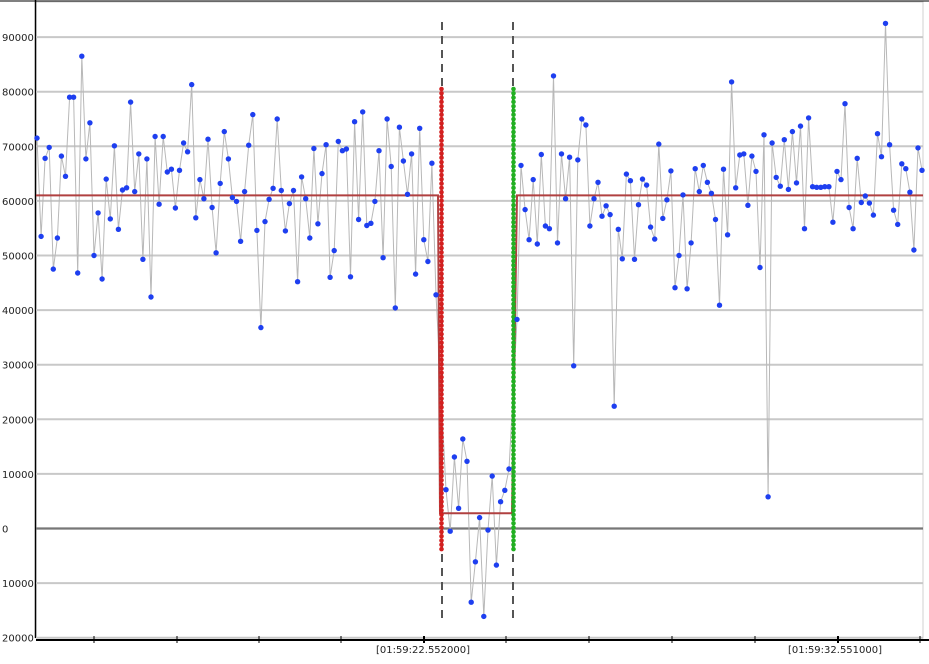  I want to click on y-tick-label: 90000, so click(18, 38).